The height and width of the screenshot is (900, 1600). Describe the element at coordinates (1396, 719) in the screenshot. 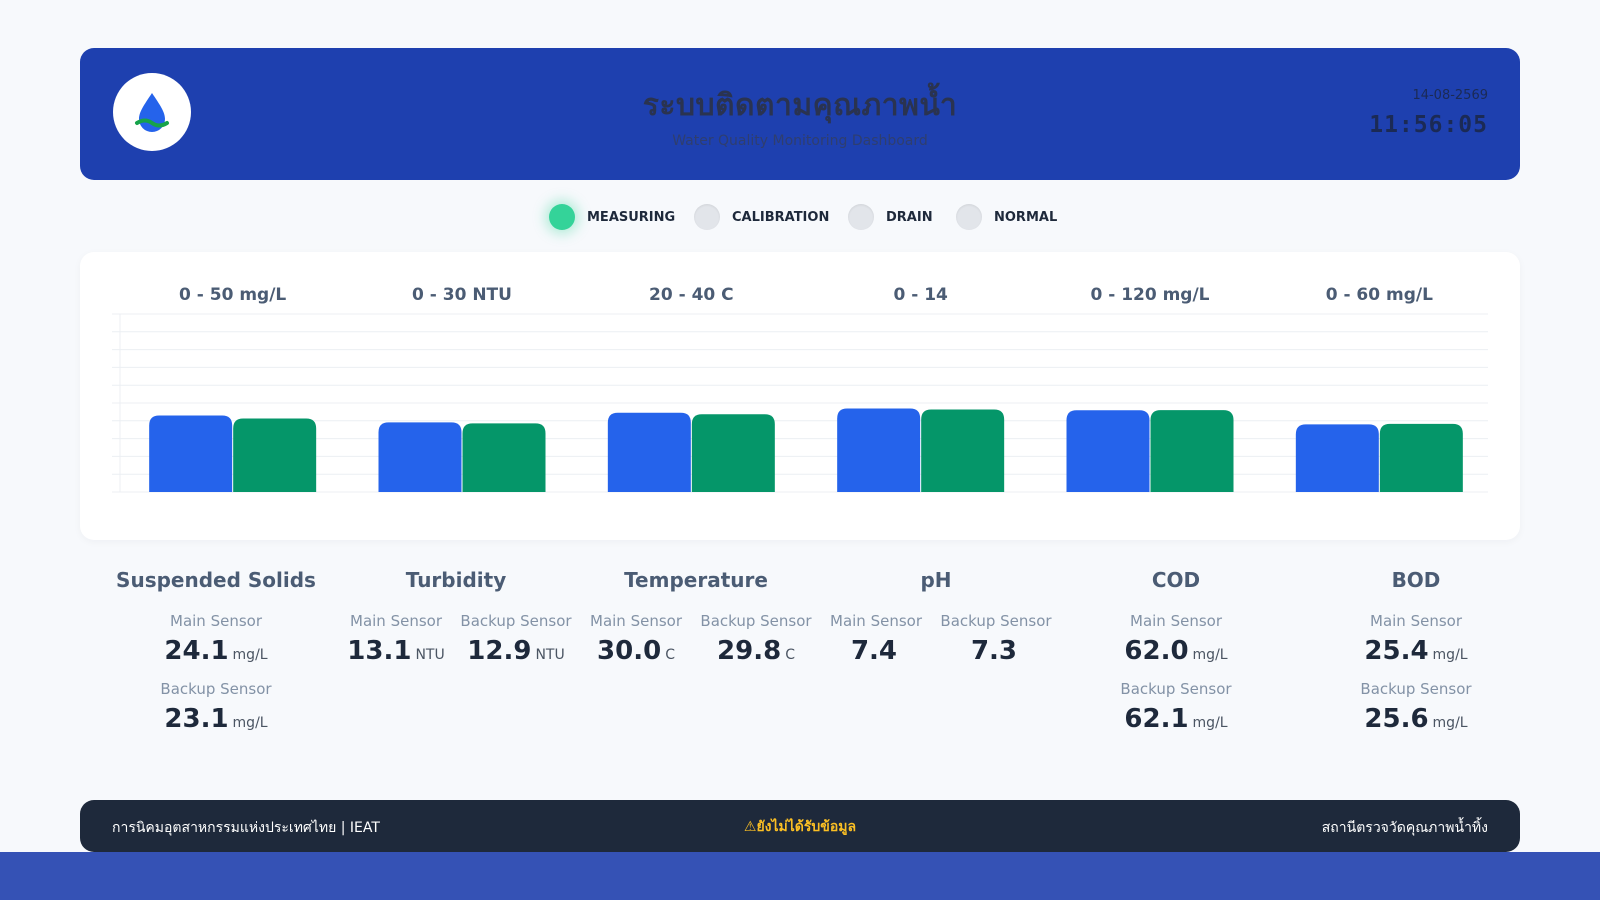

I see `sensor-value: 25.6` at that location.